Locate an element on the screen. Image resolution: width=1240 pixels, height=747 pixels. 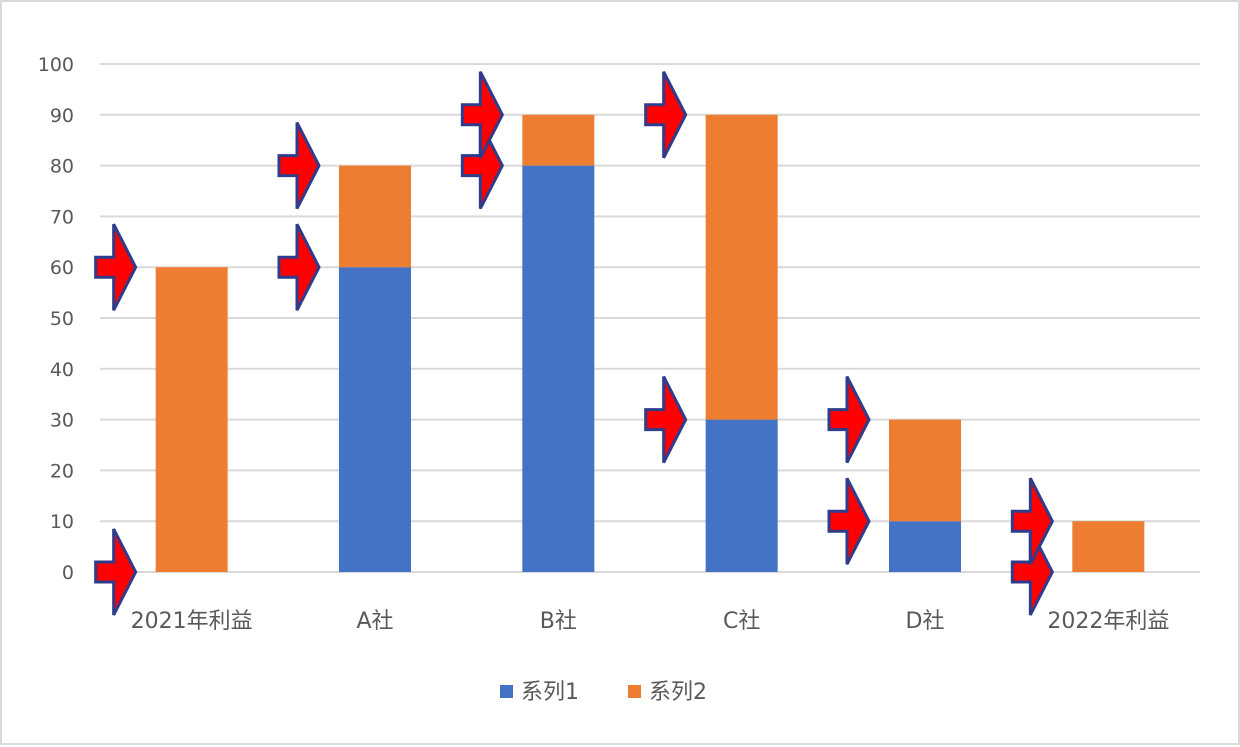
legend-label: 系列1 is located at coordinates (550, 692).